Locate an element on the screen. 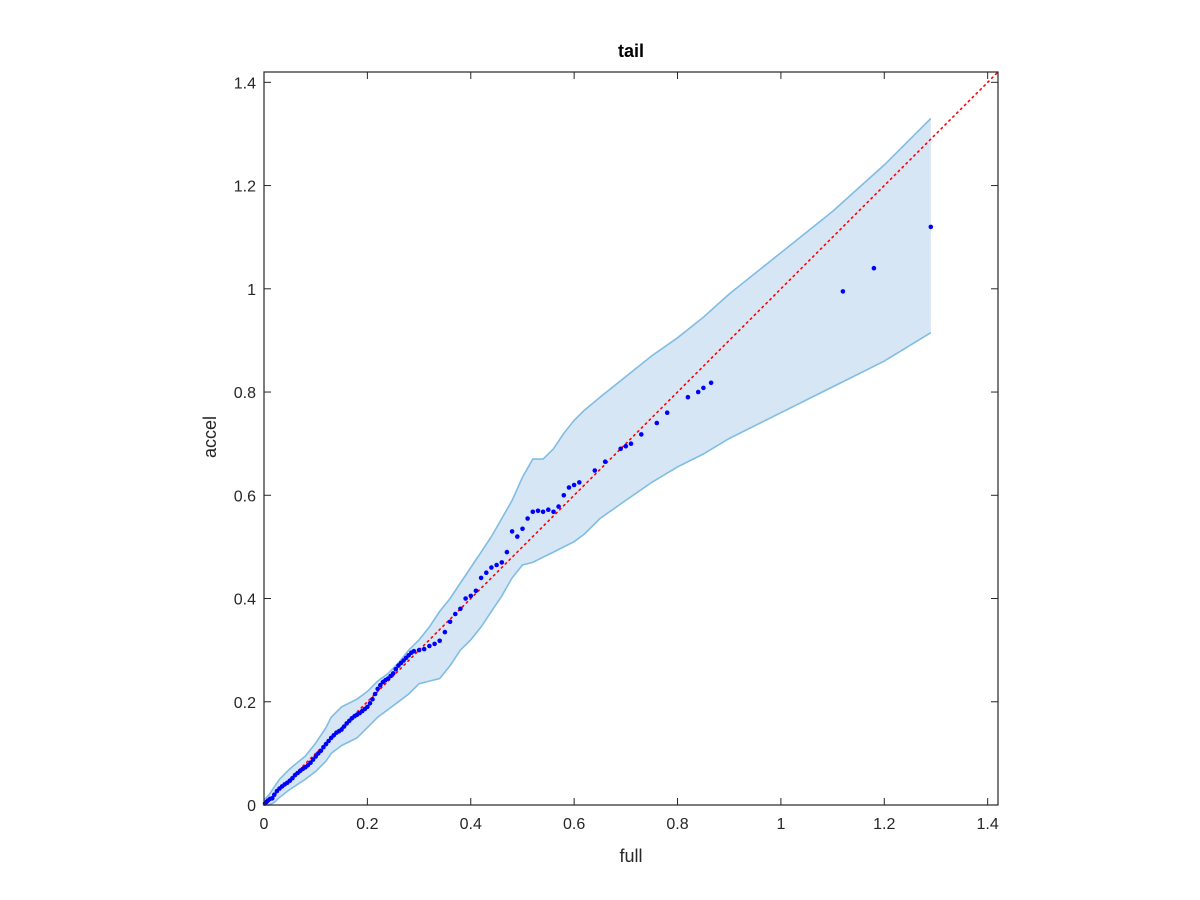  x-tick-label: 0 is located at coordinates (264, 824).